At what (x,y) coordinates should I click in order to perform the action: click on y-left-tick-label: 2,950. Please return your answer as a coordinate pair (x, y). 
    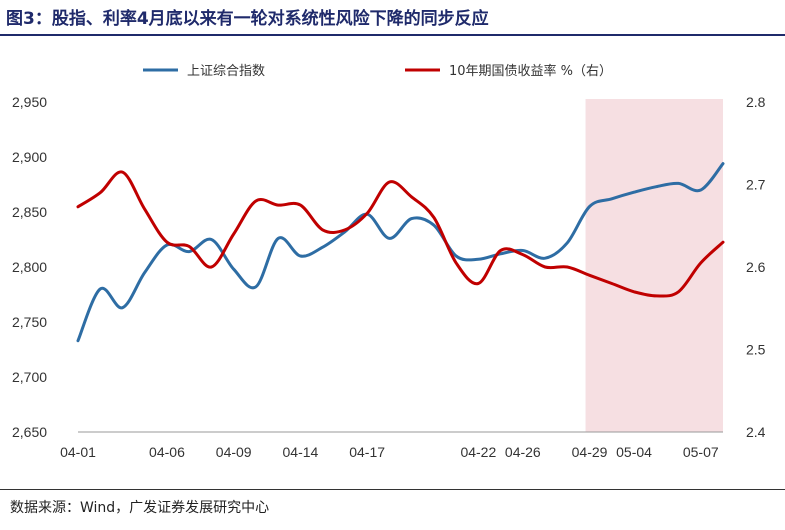
    Looking at the image, I should click on (29, 102).